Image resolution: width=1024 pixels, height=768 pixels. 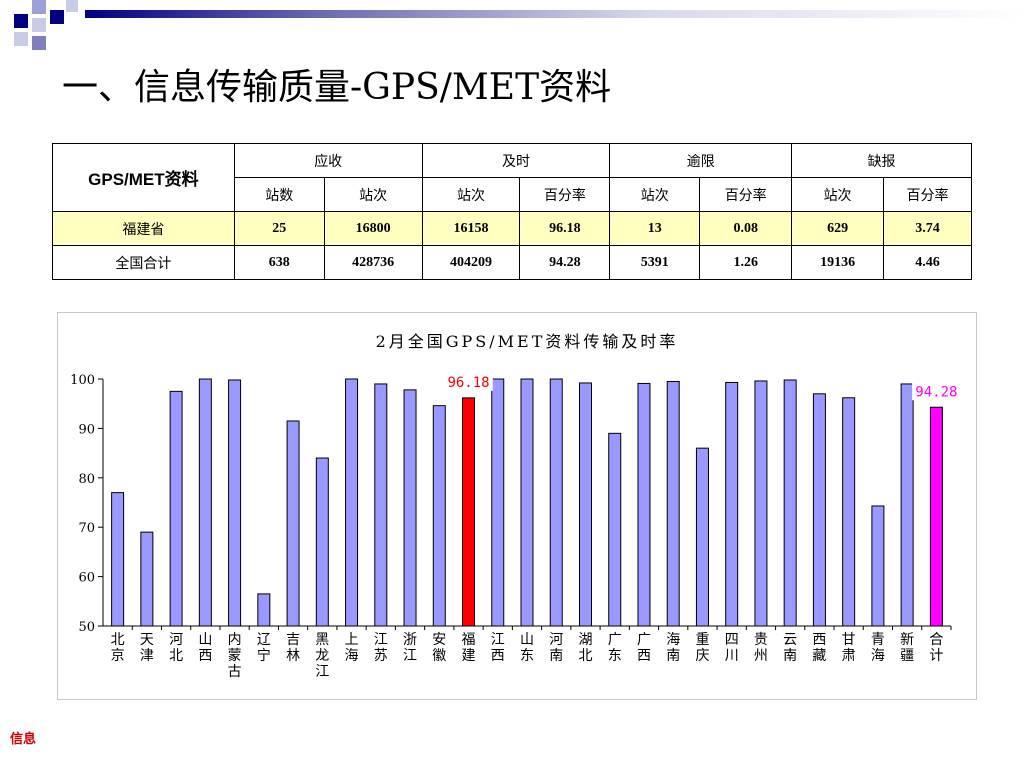 I want to click on x-tick-label: 藏, so click(x=819, y=656).